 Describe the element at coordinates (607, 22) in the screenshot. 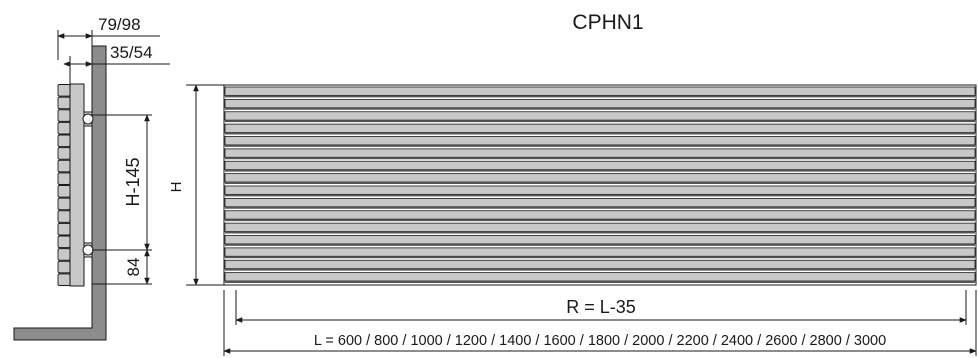

I see `diagram-title: CPHN1` at that location.